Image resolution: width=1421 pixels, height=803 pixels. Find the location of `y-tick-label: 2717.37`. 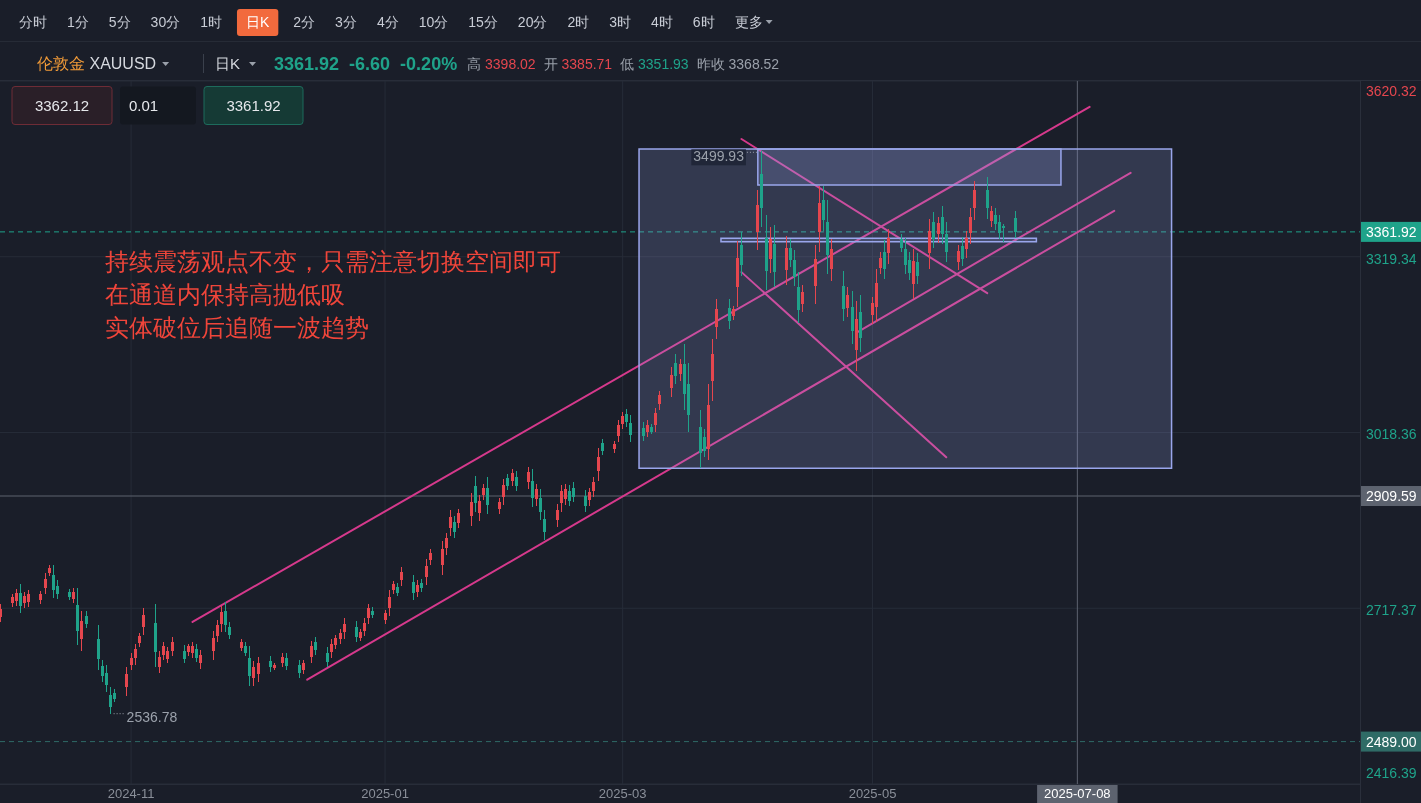

y-tick-label: 2717.37 is located at coordinates (1391, 610).